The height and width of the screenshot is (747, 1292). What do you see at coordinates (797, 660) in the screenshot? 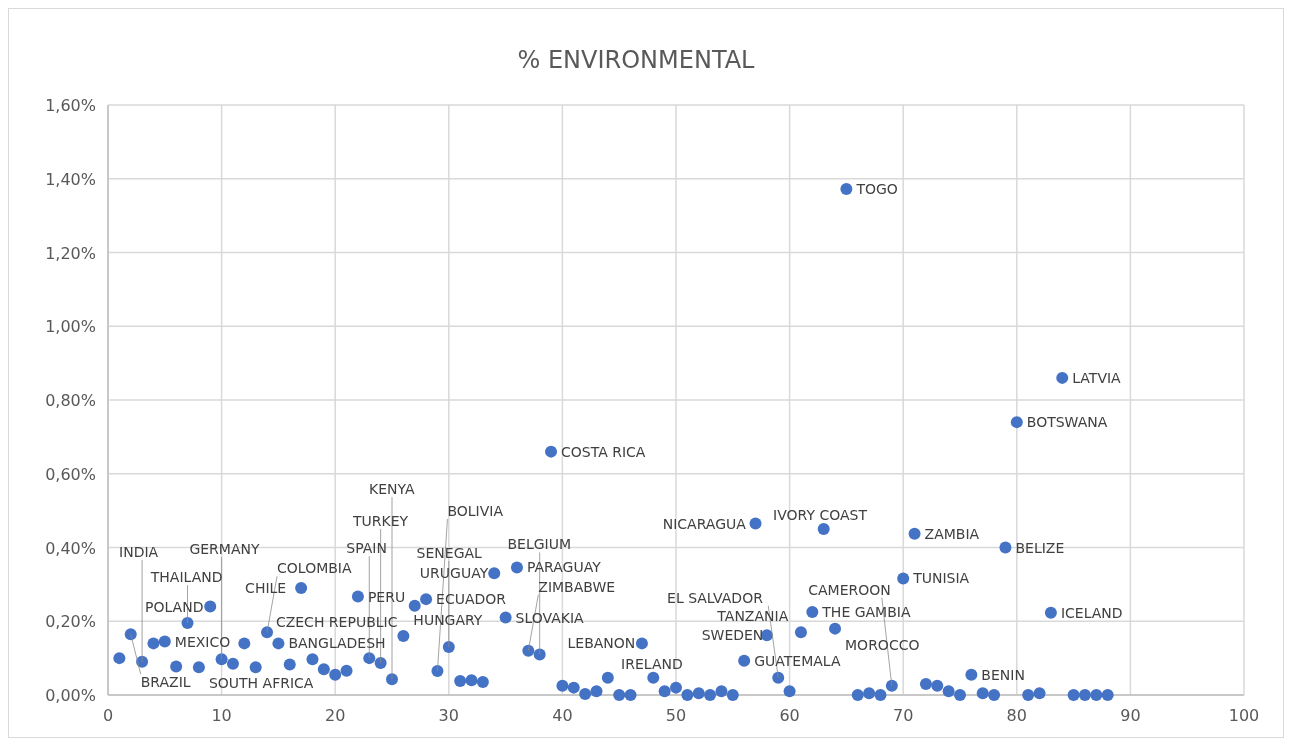
I see `annotation: GUATEMALA` at bounding box center [797, 660].